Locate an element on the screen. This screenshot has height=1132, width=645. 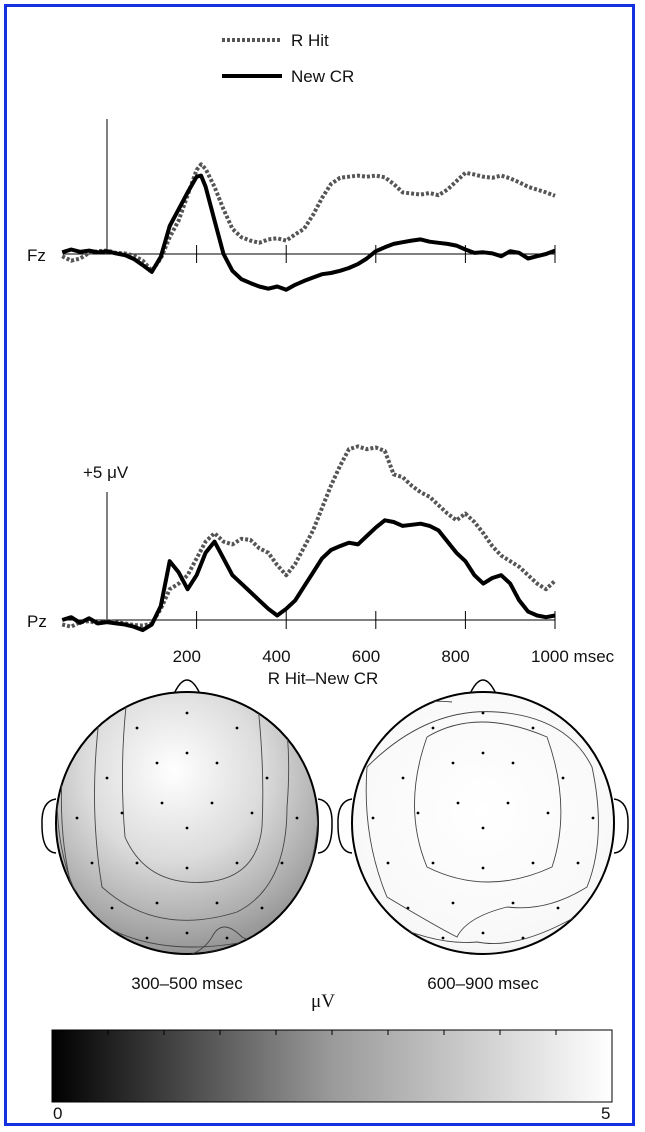
fz-ticks is located at coordinates (376, 254).